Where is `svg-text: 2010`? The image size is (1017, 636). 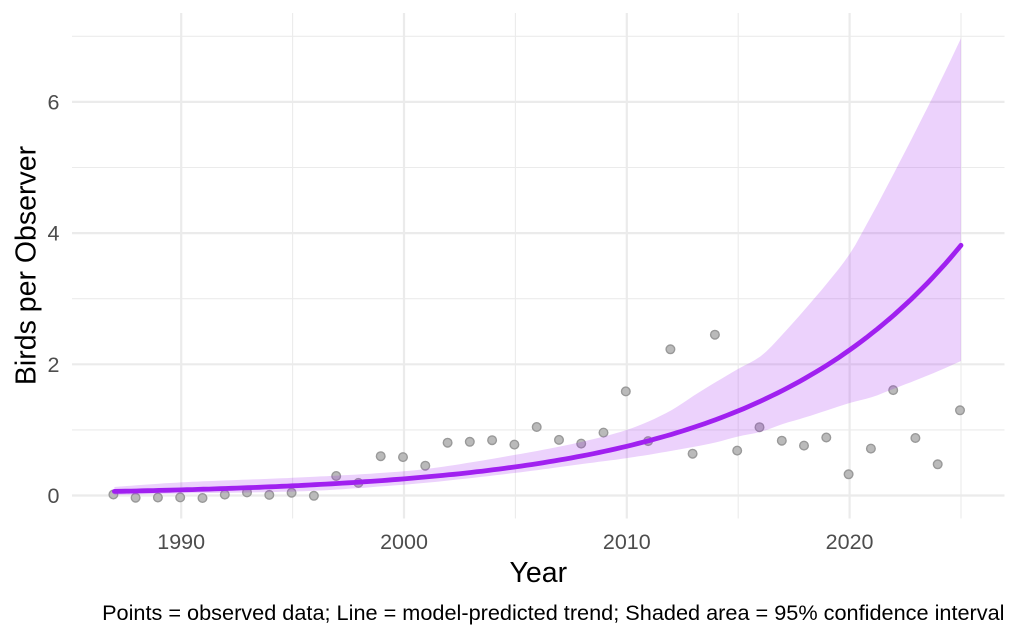
svg-text: 2010 is located at coordinates (627, 542).